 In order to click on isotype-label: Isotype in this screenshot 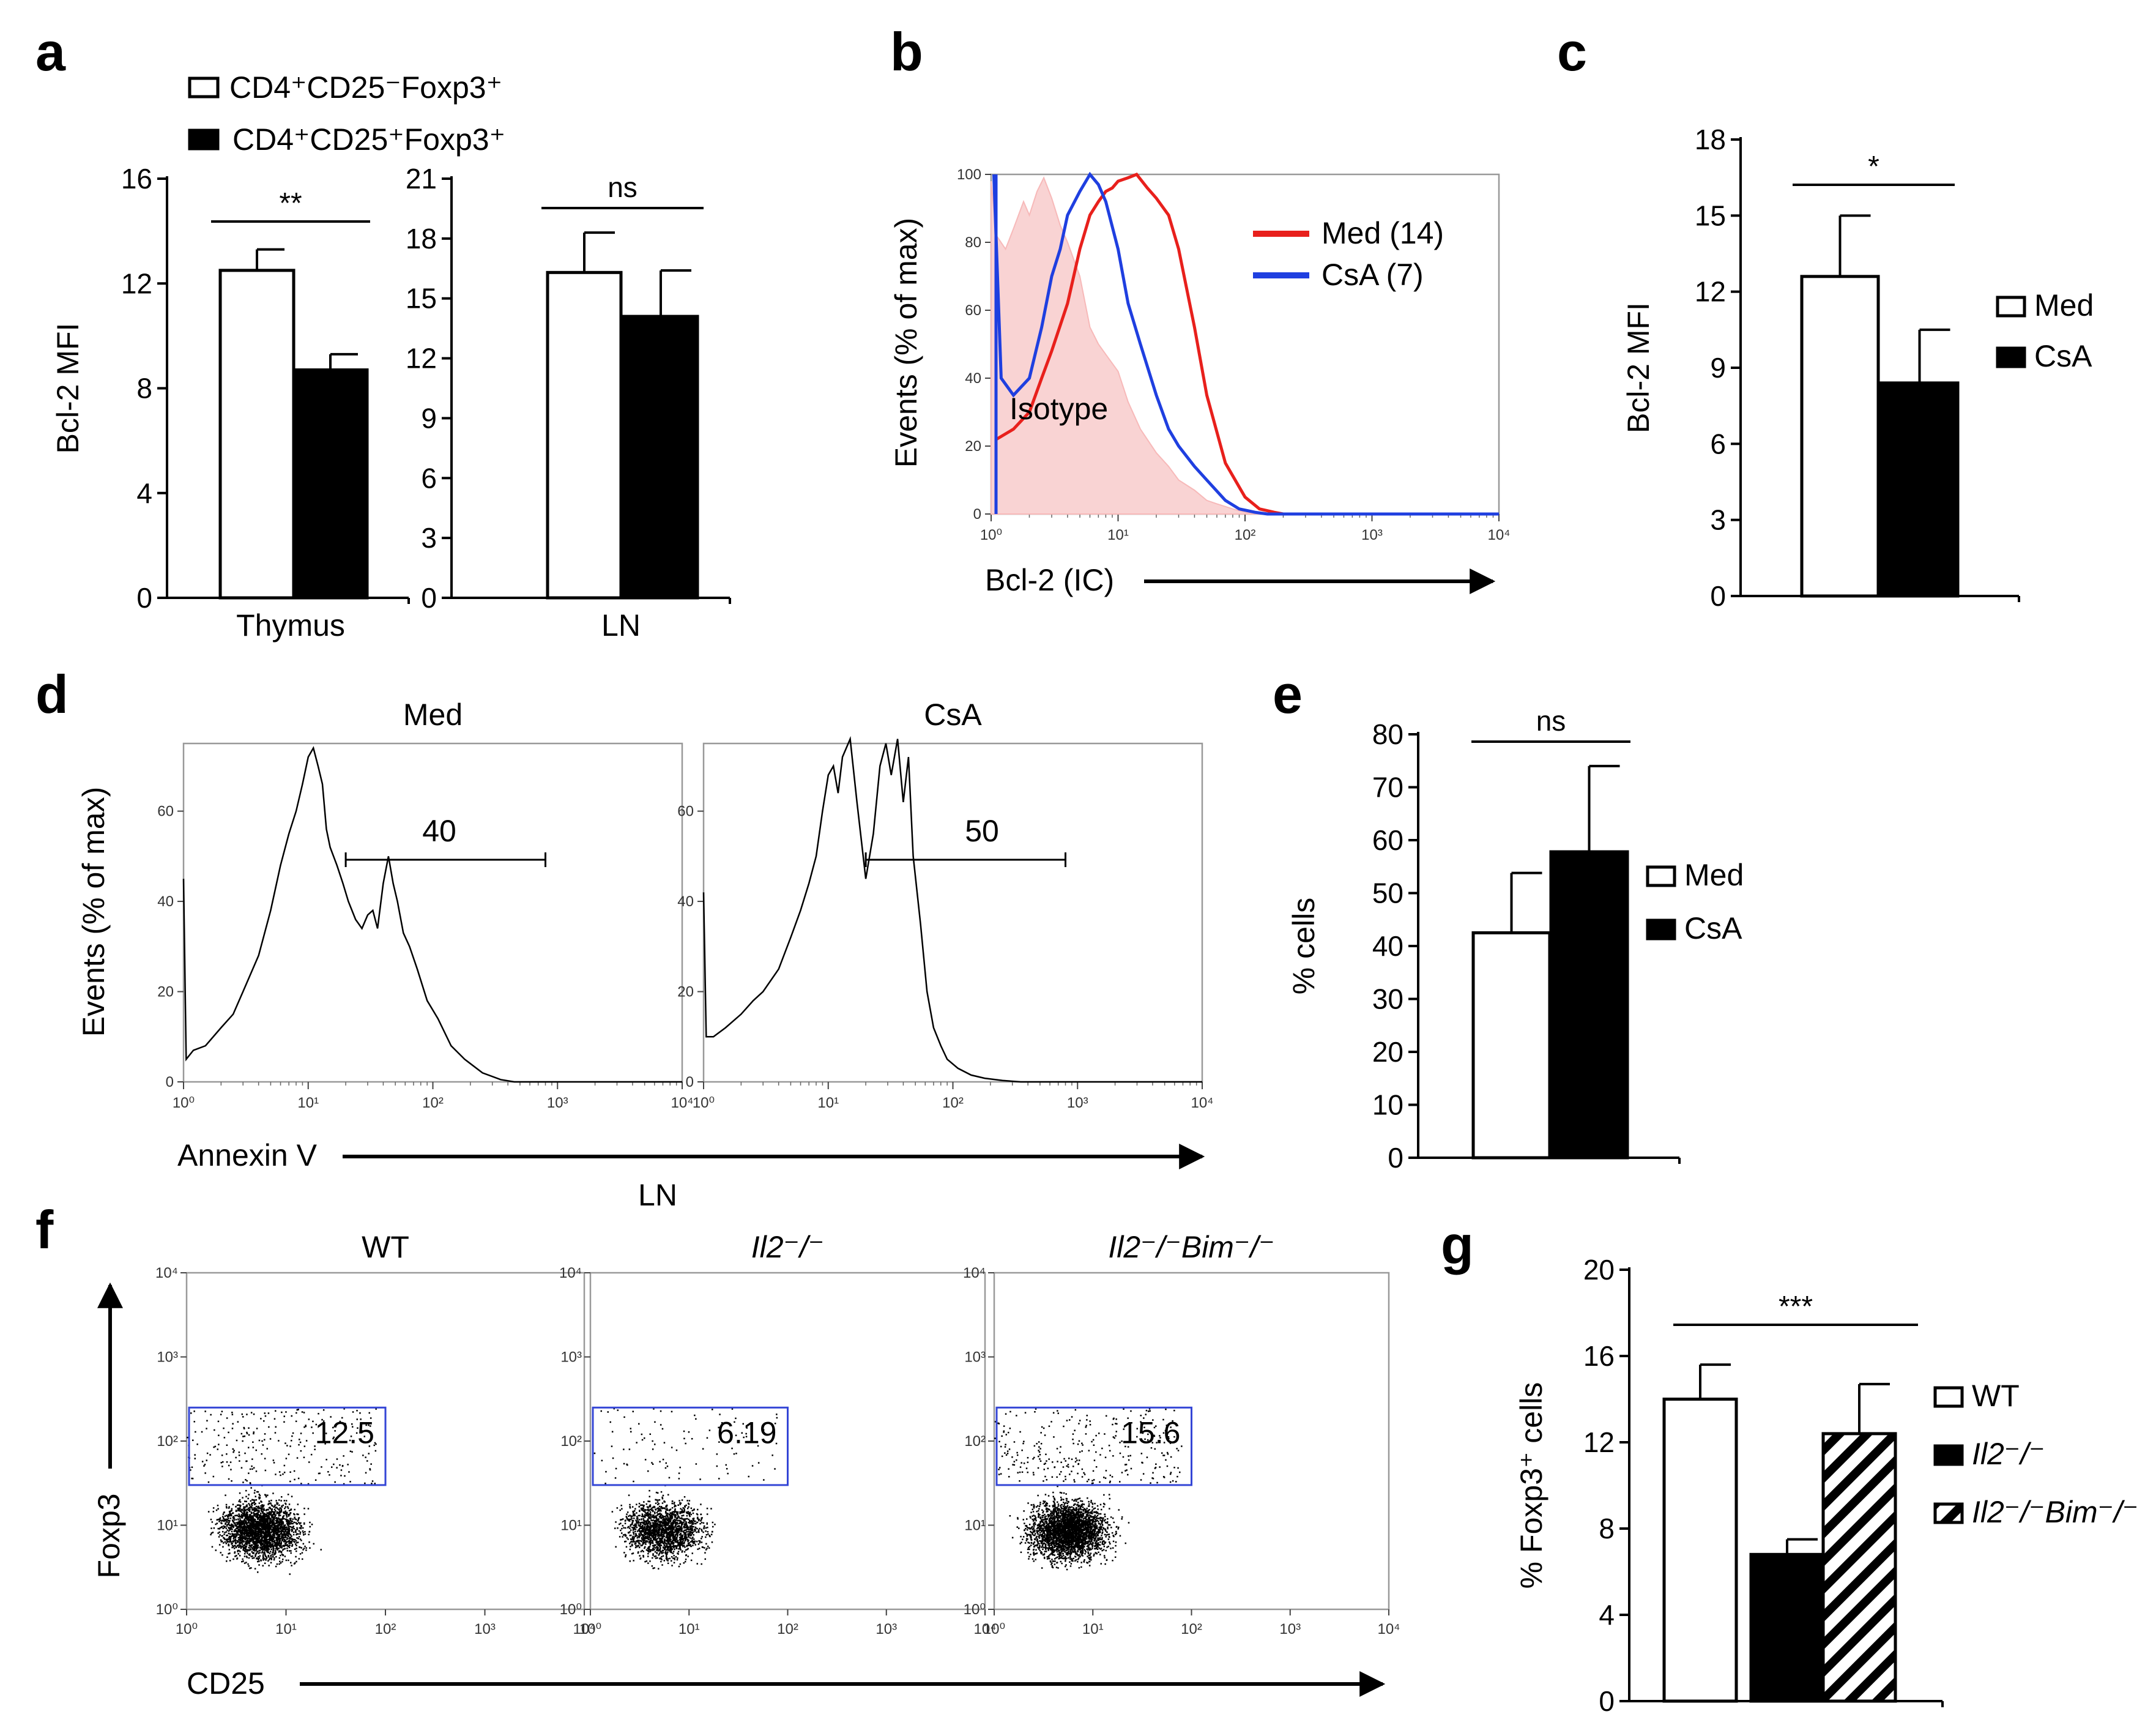, I will do `click(1058, 409)`.